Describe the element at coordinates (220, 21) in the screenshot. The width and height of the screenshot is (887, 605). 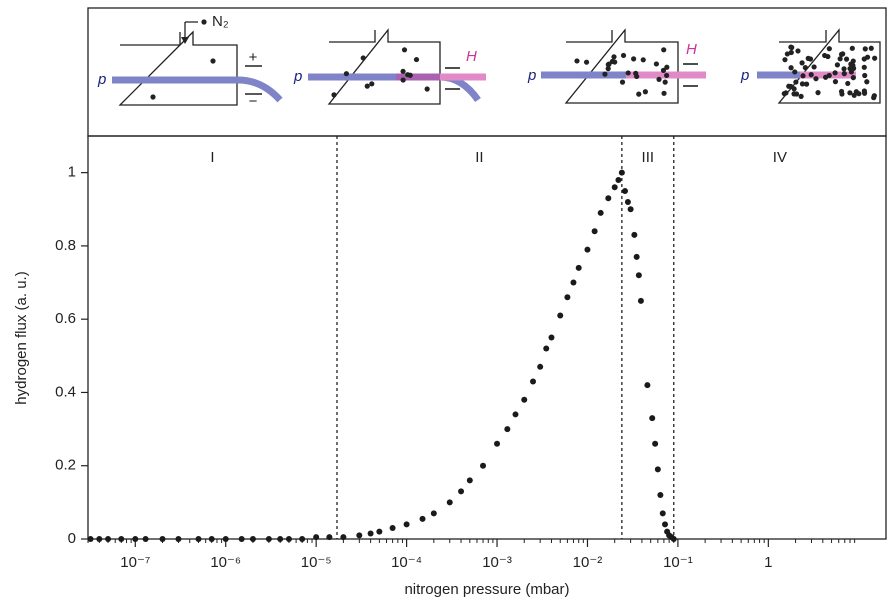
I see `gas-label: N₂` at that location.